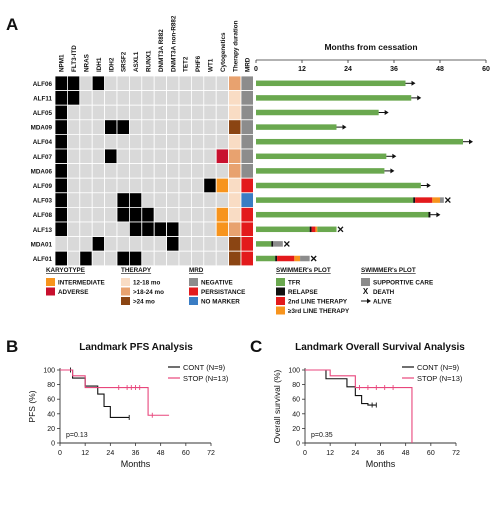 The width and height of the screenshot is (500, 505). What do you see at coordinates (256, 346) in the screenshot?
I see `panel-label-c: C` at bounding box center [256, 346].